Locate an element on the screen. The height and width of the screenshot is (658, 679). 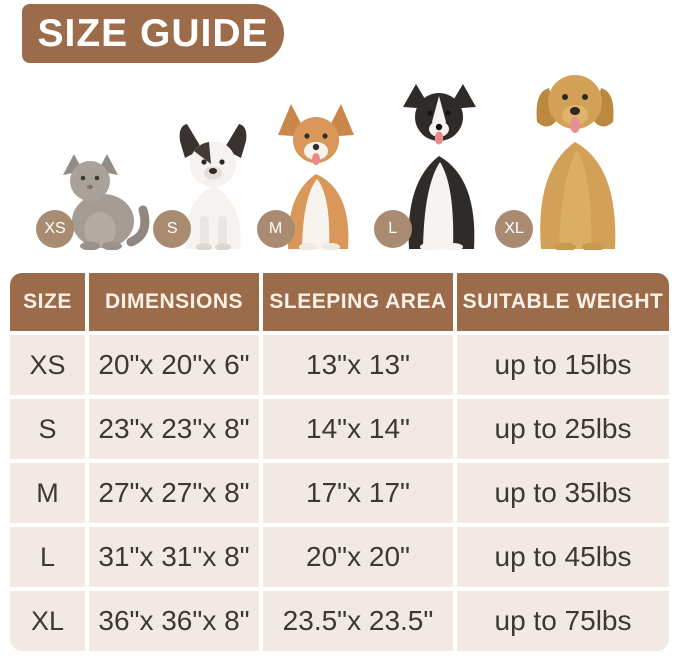
column-header-suitable-weight: SUITABLE WEIGHT is located at coordinates (563, 302).